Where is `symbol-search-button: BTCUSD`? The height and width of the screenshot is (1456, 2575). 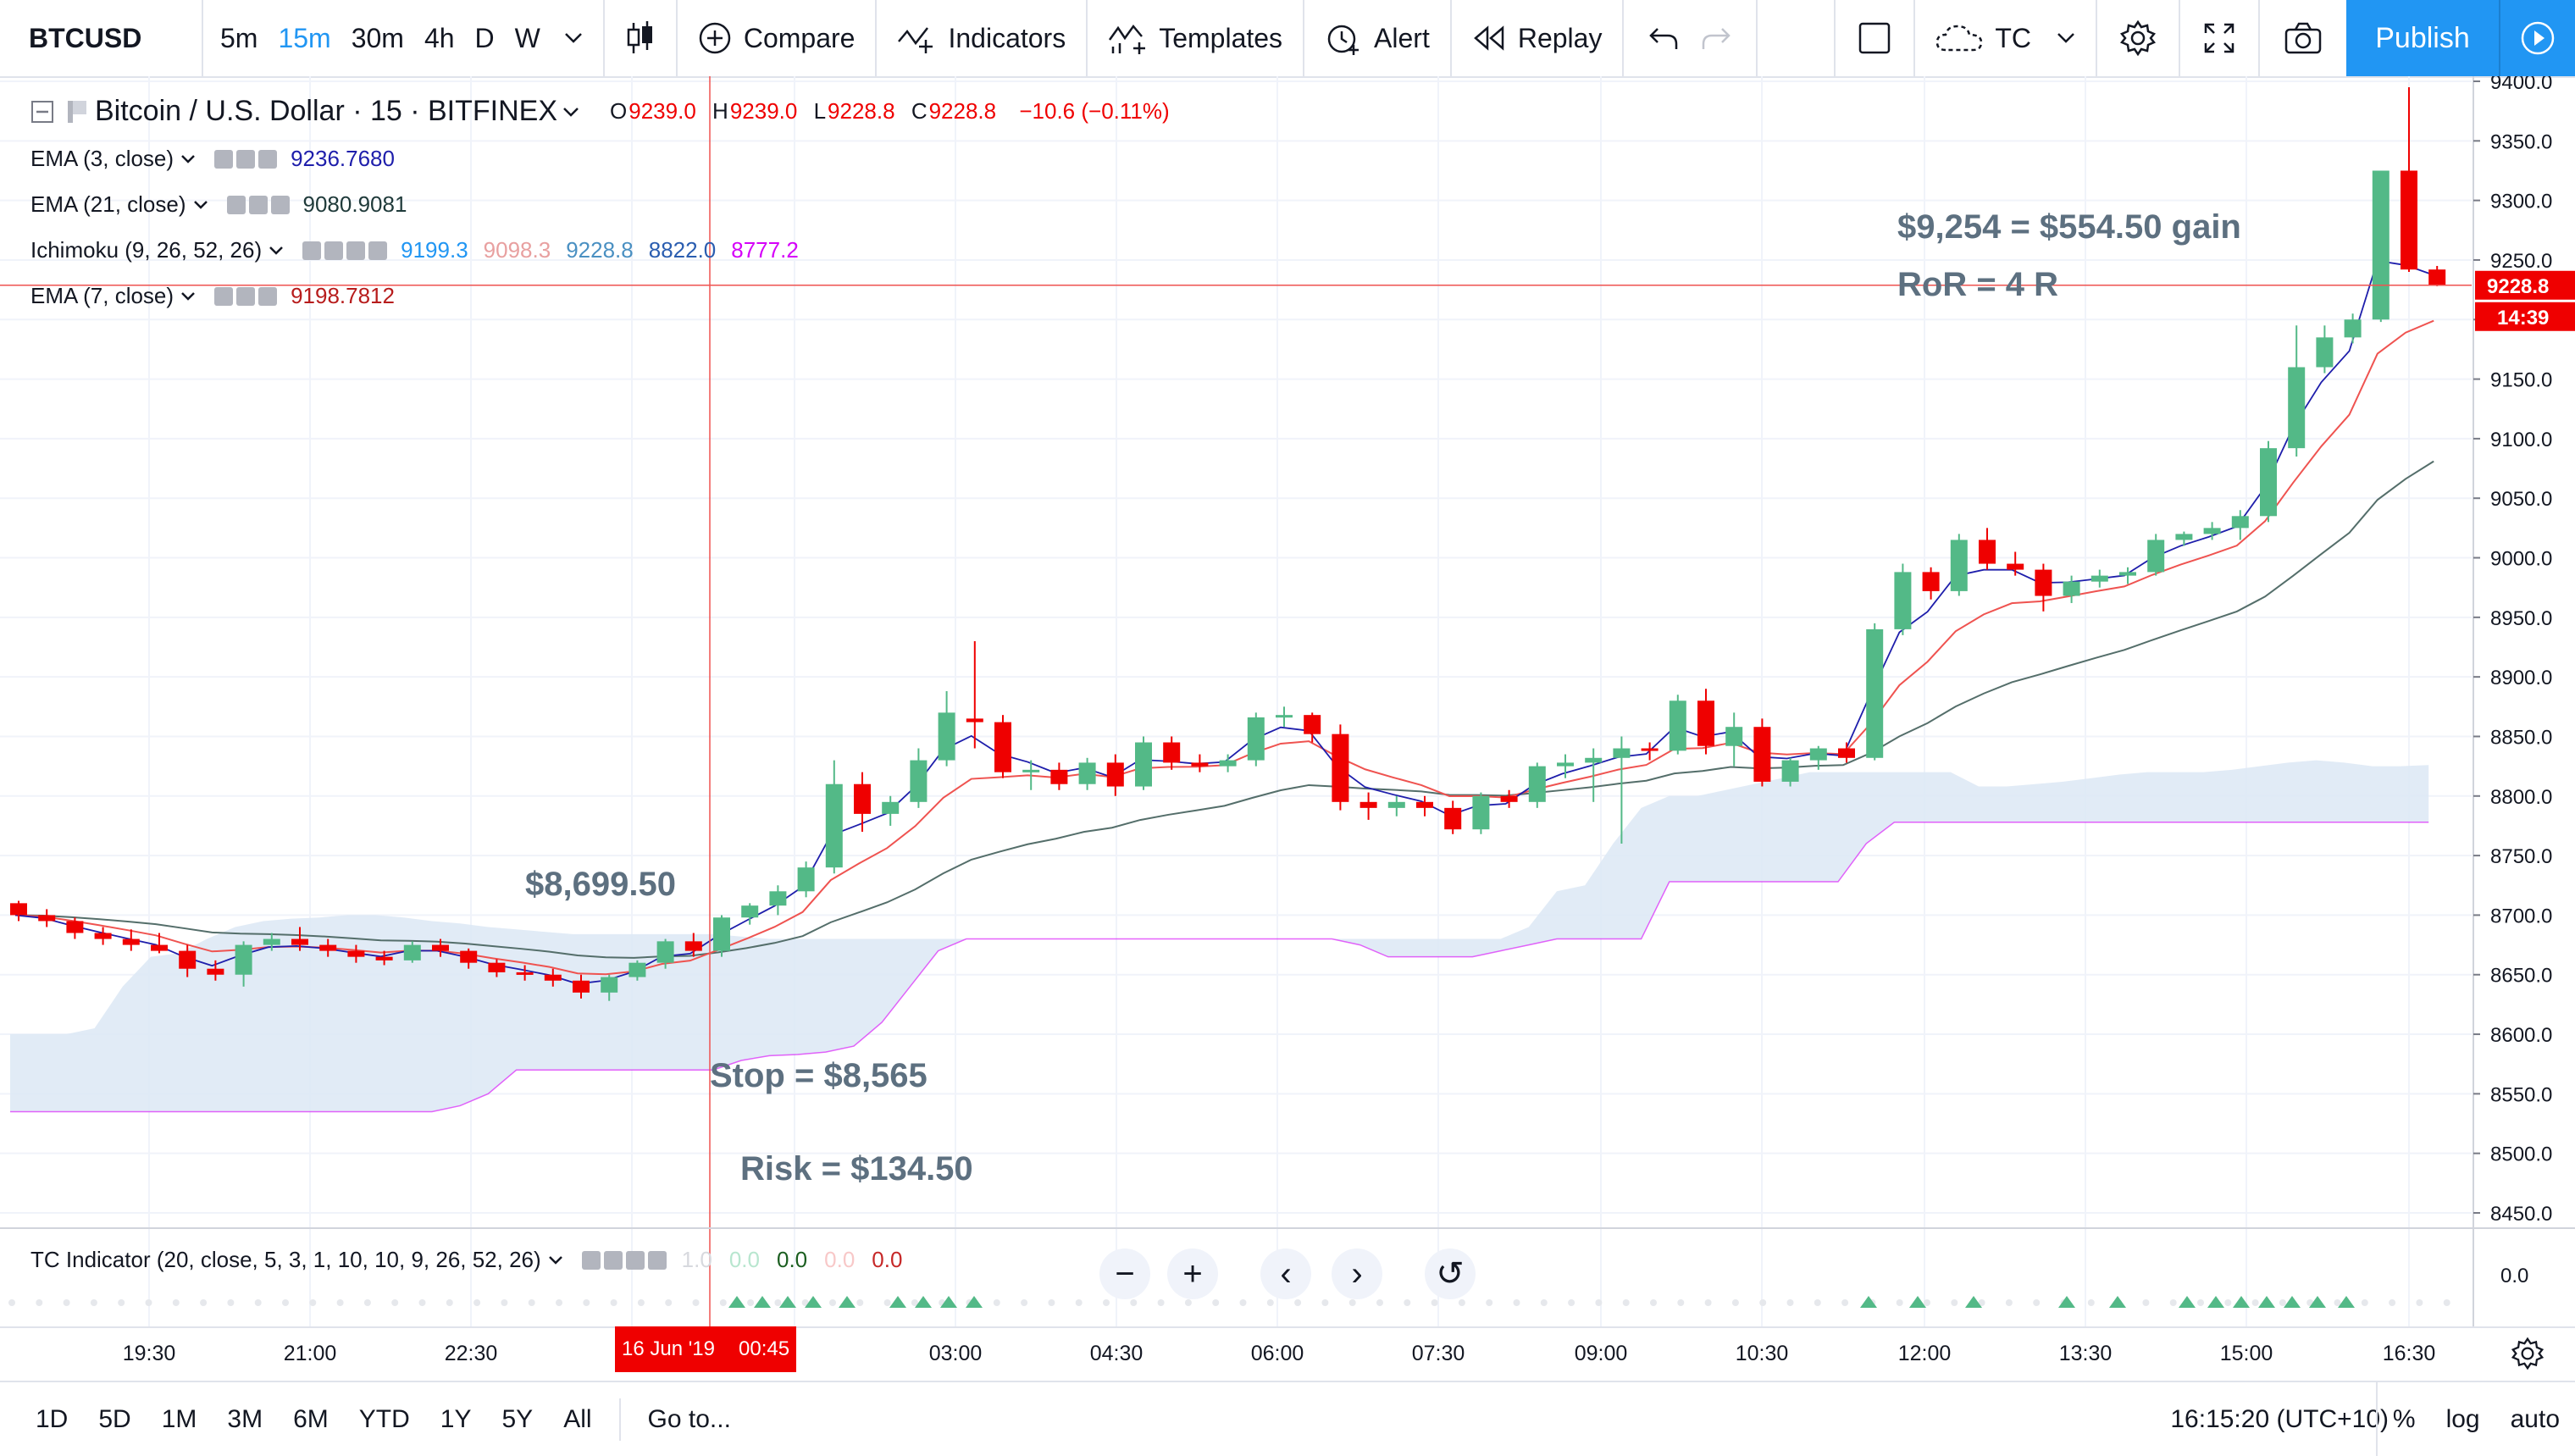 symbol-search-button: BTCUSD is located at coordinates (101, 38).